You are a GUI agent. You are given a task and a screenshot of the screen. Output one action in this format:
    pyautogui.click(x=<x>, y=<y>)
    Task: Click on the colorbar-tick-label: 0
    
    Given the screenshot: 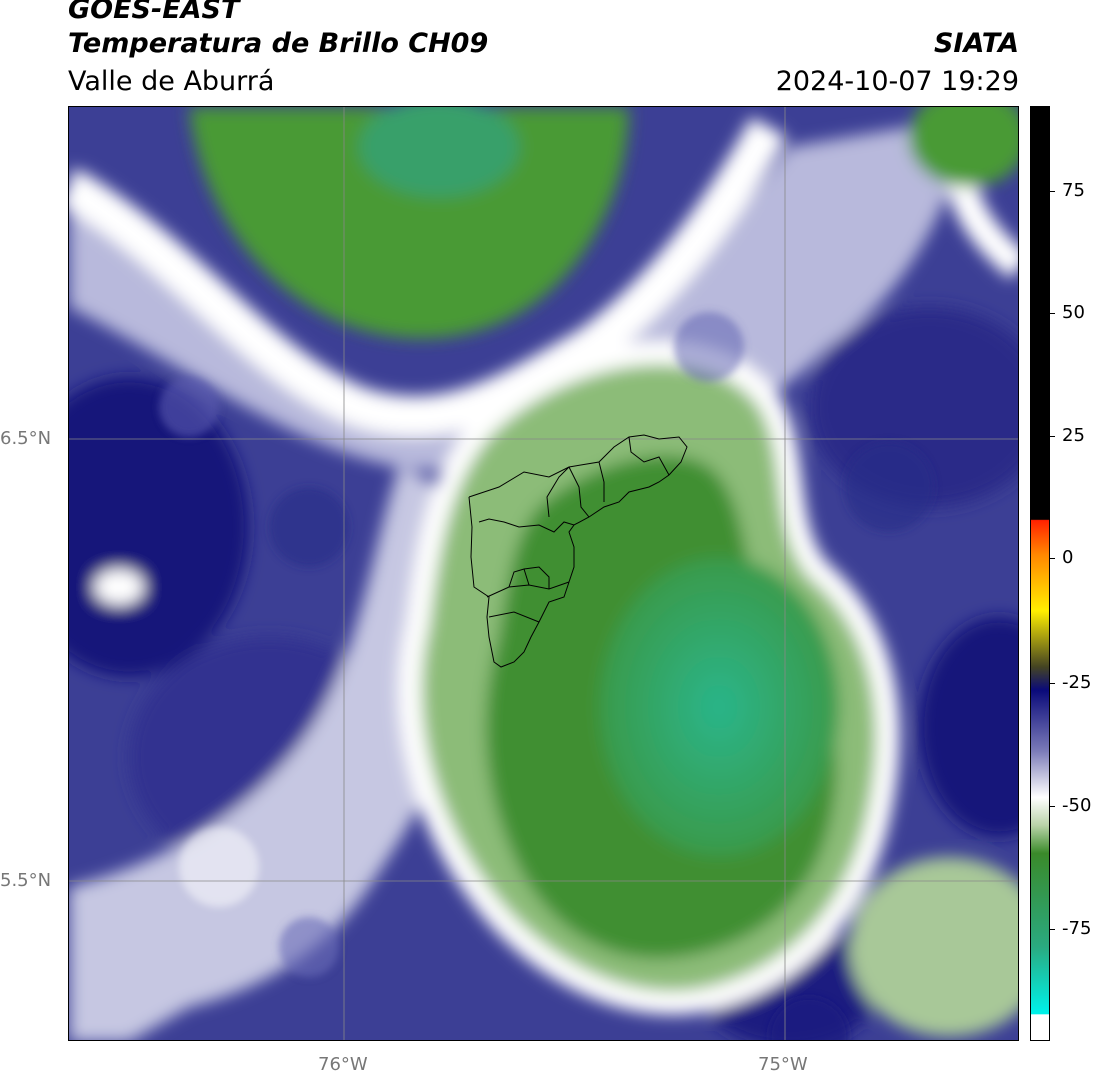 What is the action you would take?
    pyautogui.click(x=1068, y=557)
    